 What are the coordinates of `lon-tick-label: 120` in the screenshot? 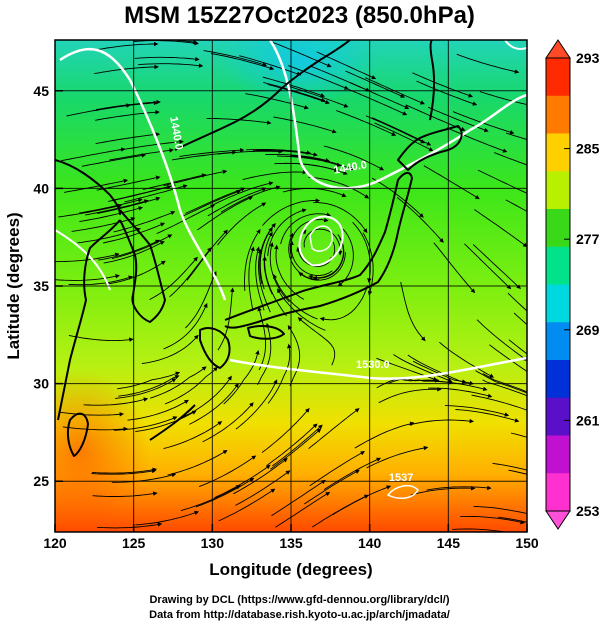 It's located at (55, 543).